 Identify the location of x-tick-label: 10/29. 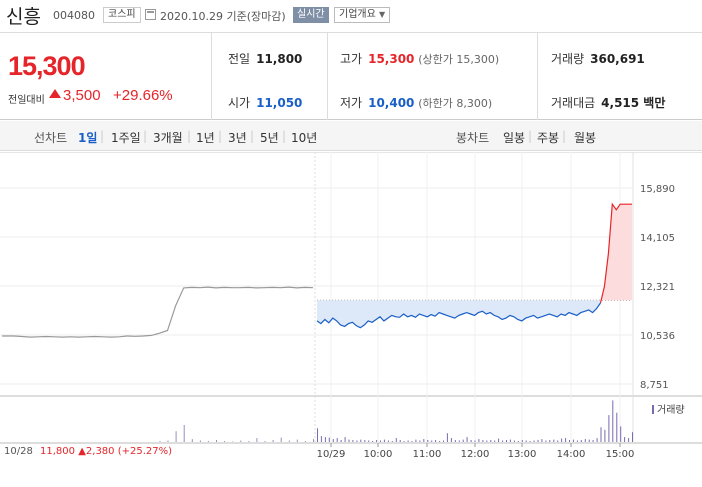
(331, 454).